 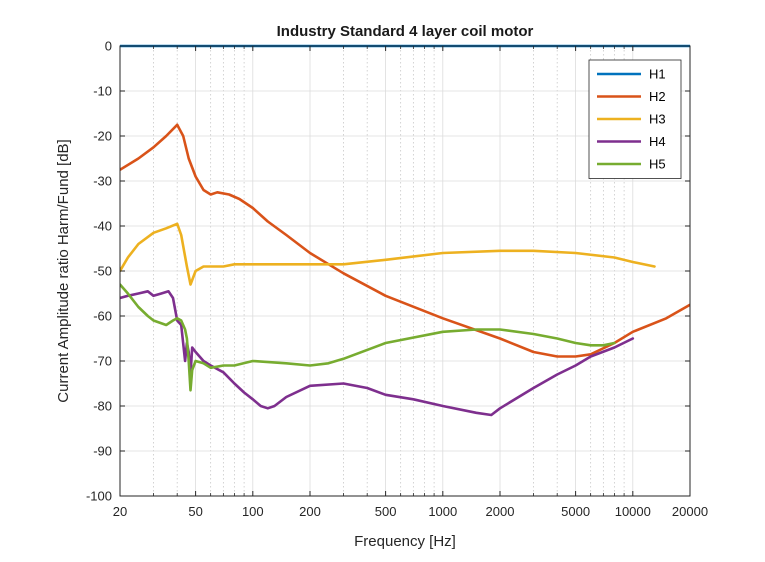 I want to click on y-tick-label: -50, so click(x=102, y=271).